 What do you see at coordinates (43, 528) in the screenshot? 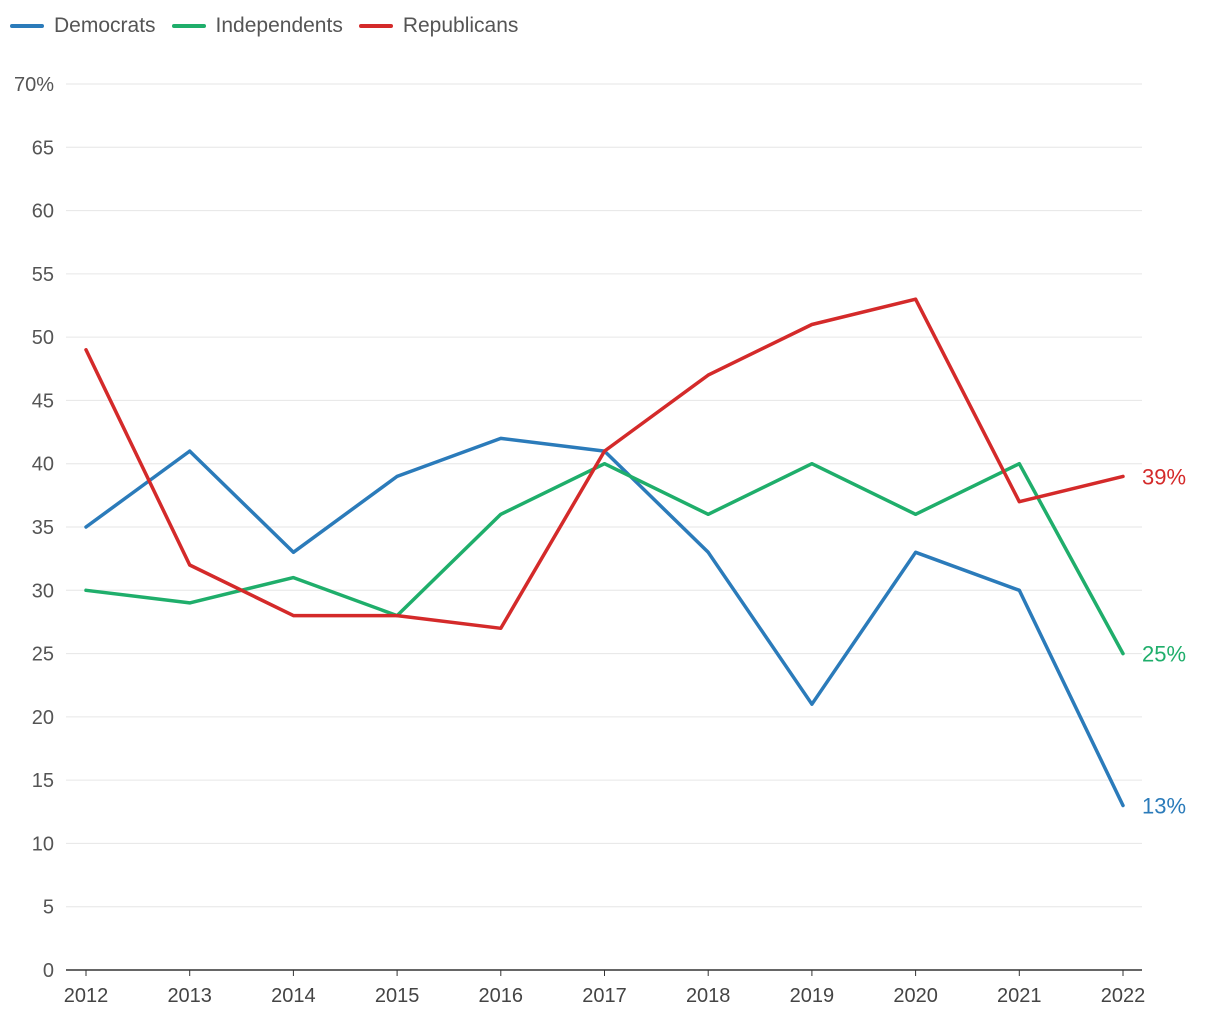
I see `y-tick-label: 35` at bounding box center [43, 528].